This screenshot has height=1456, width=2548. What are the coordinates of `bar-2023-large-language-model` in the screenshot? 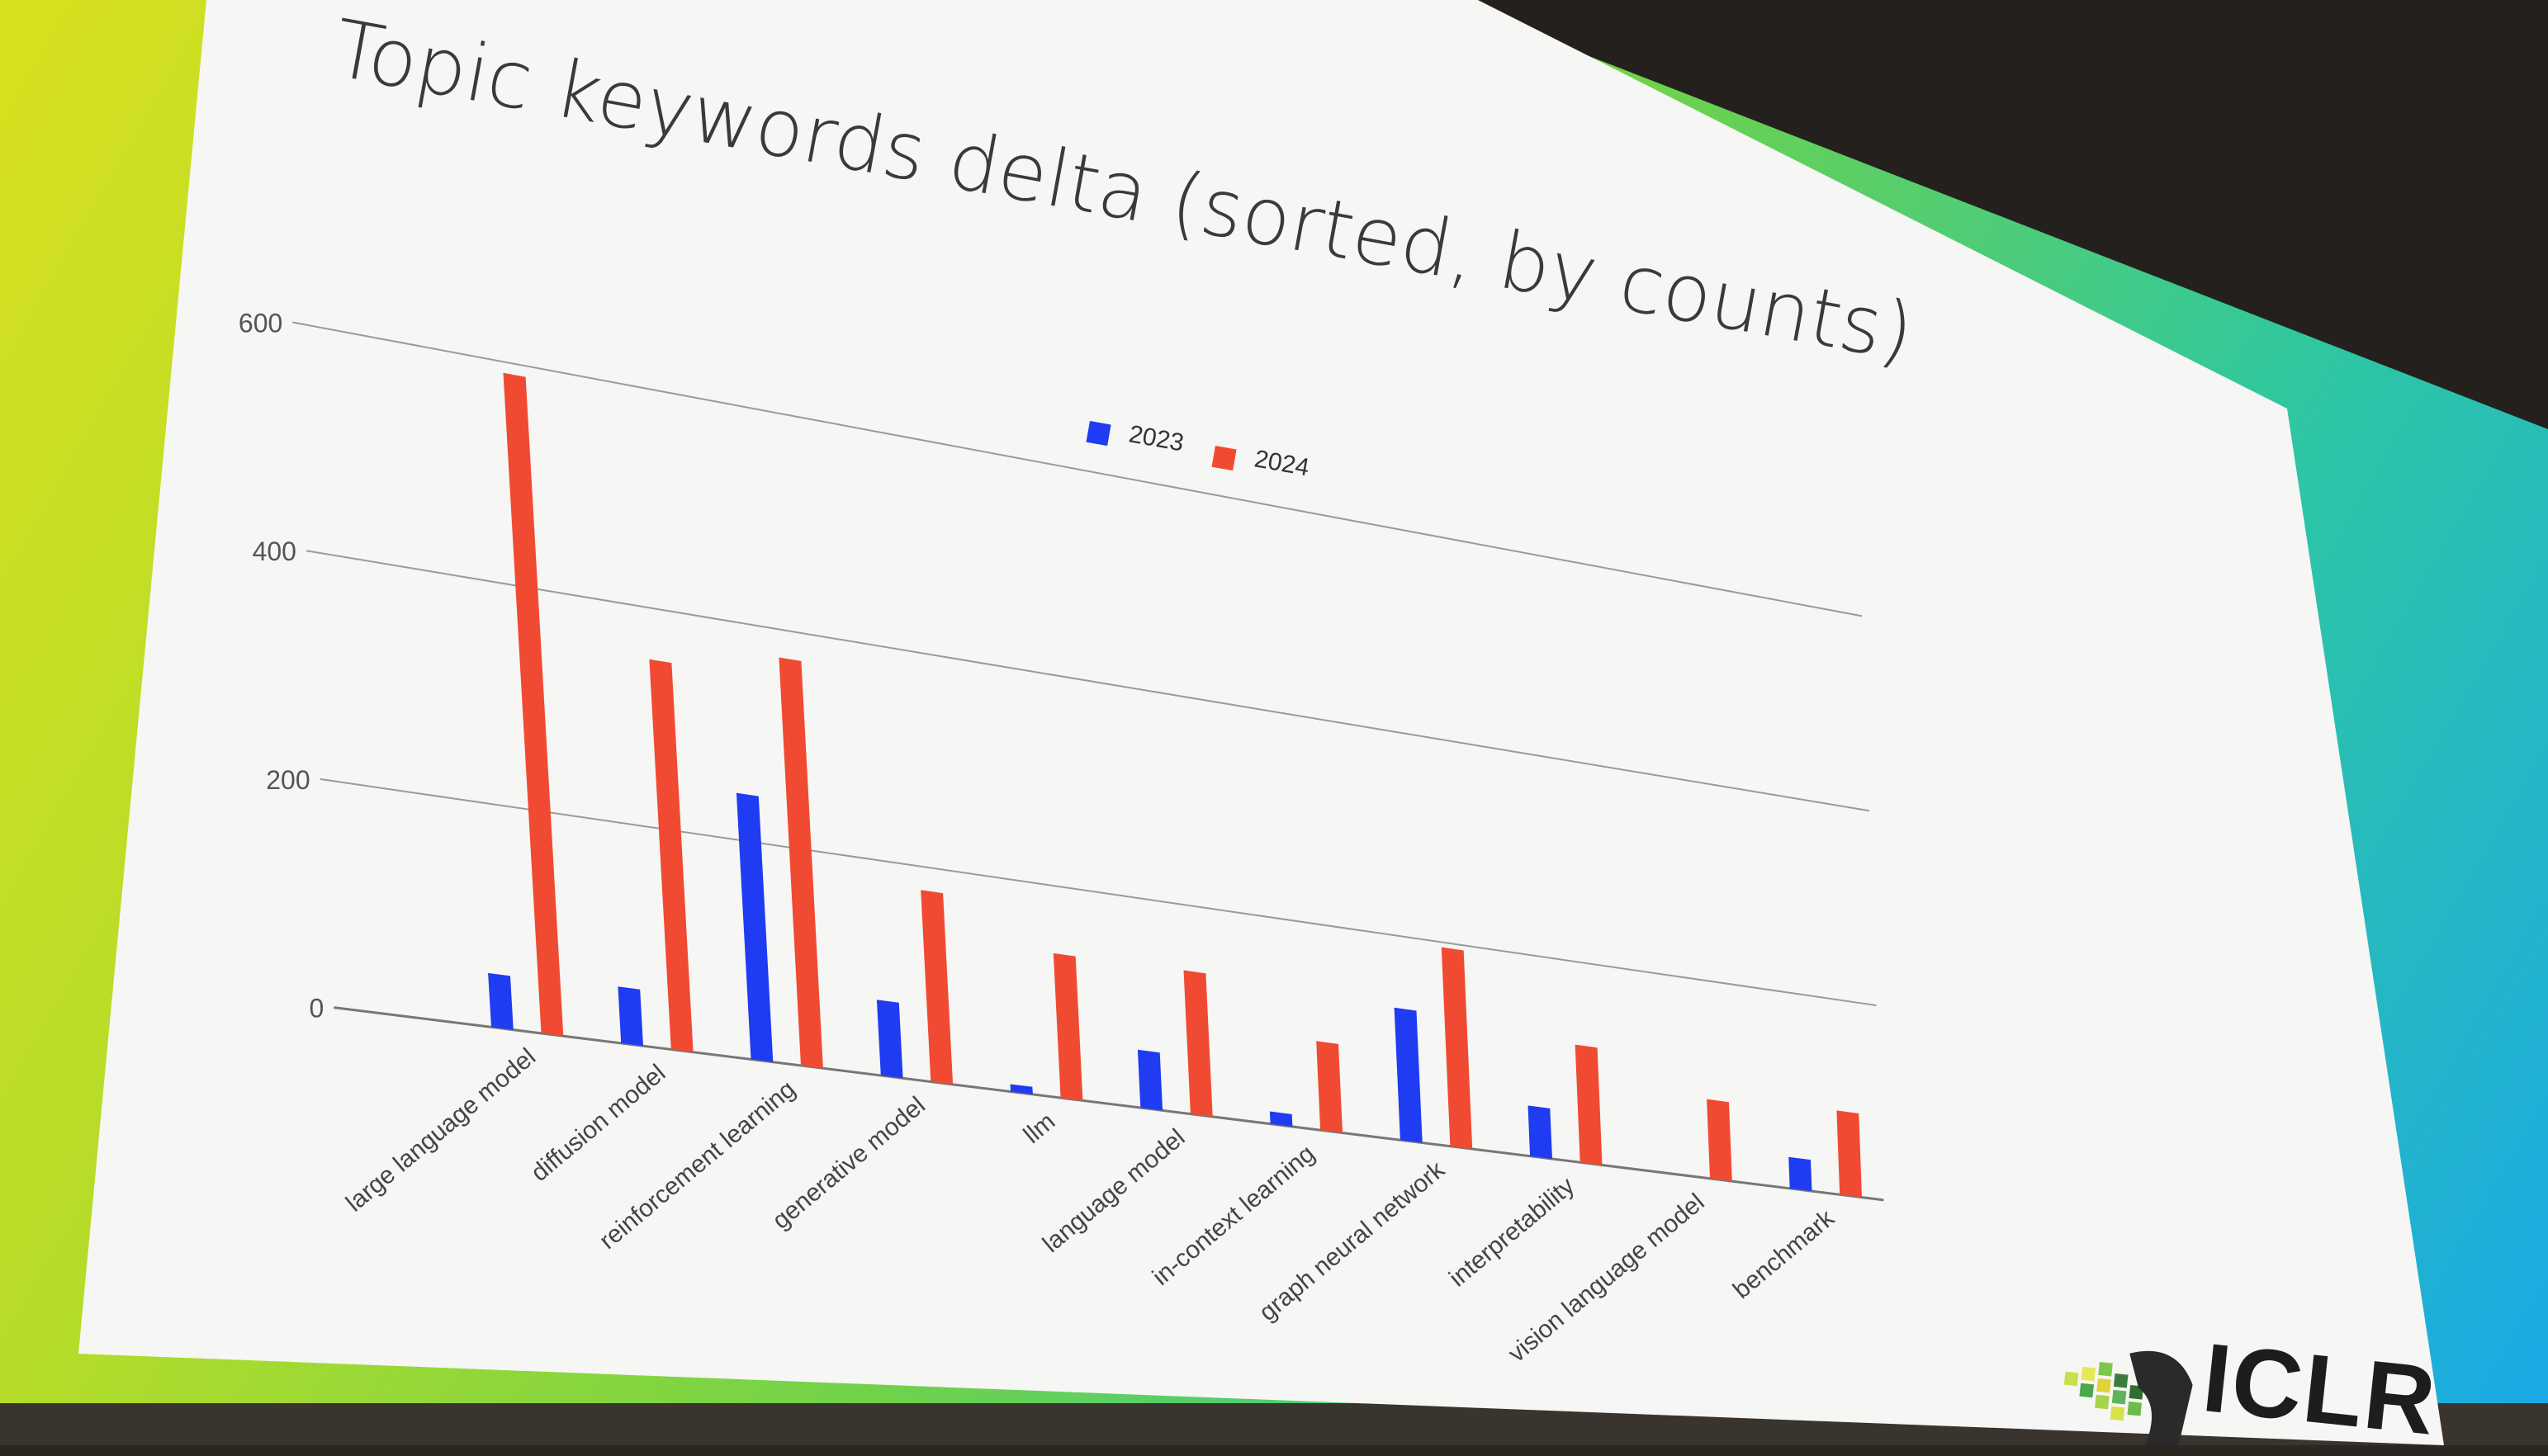 It's located at (501, 1001).